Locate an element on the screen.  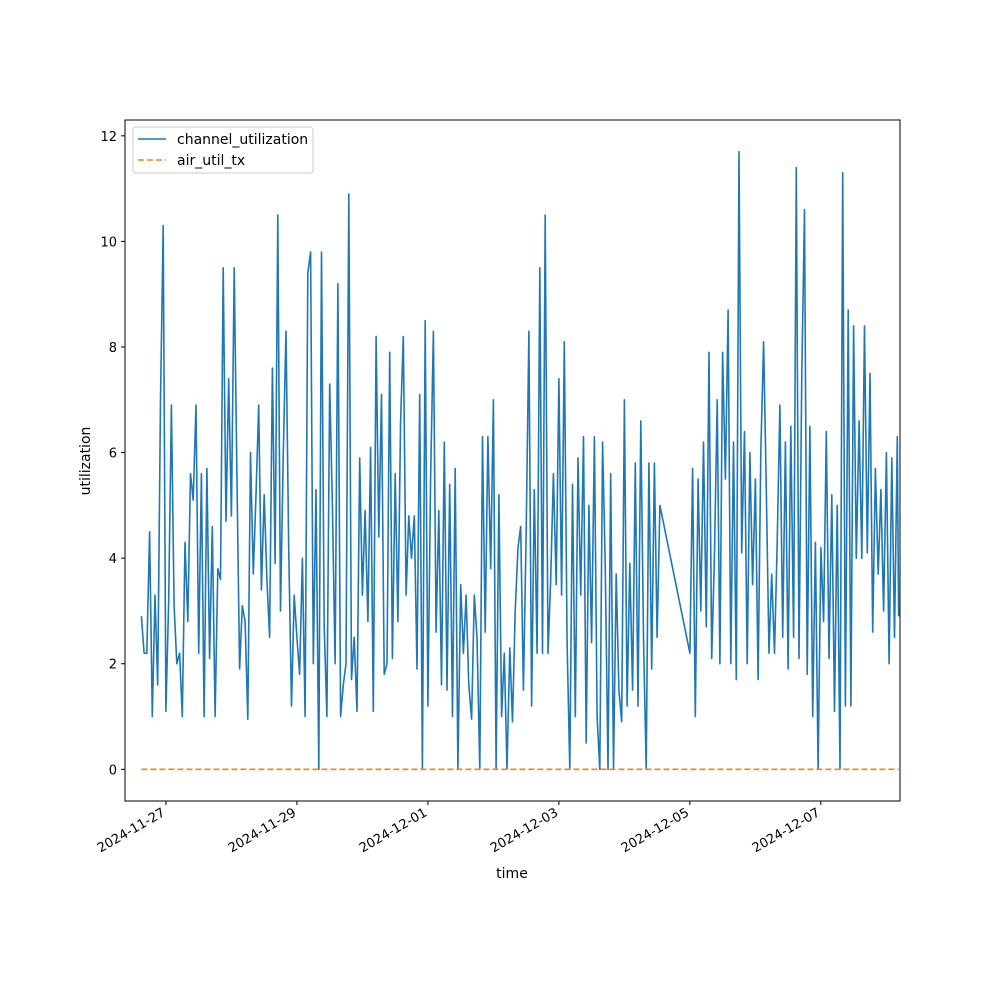
legend: channel_utilization air_util_tx is located at coordinates (223, 150).